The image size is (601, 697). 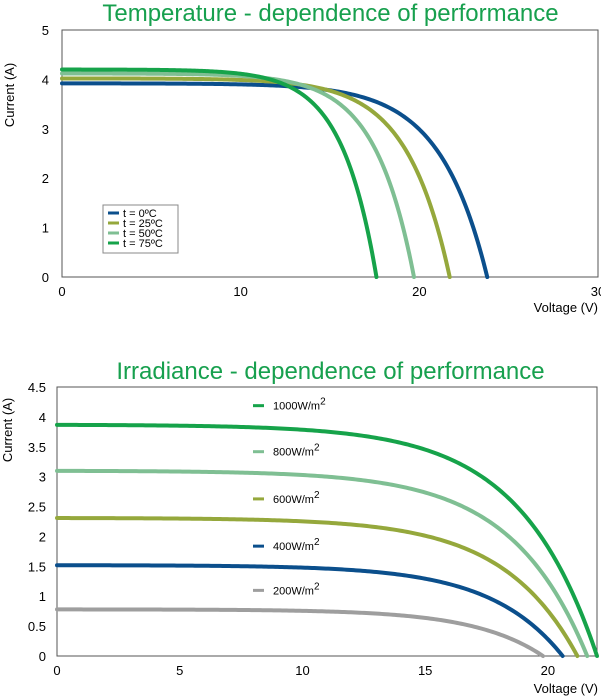 What do you see at coordinates (179, 670) in the screenshot?
I see `x-tick-label: 5` at bounding box center [179, 670].